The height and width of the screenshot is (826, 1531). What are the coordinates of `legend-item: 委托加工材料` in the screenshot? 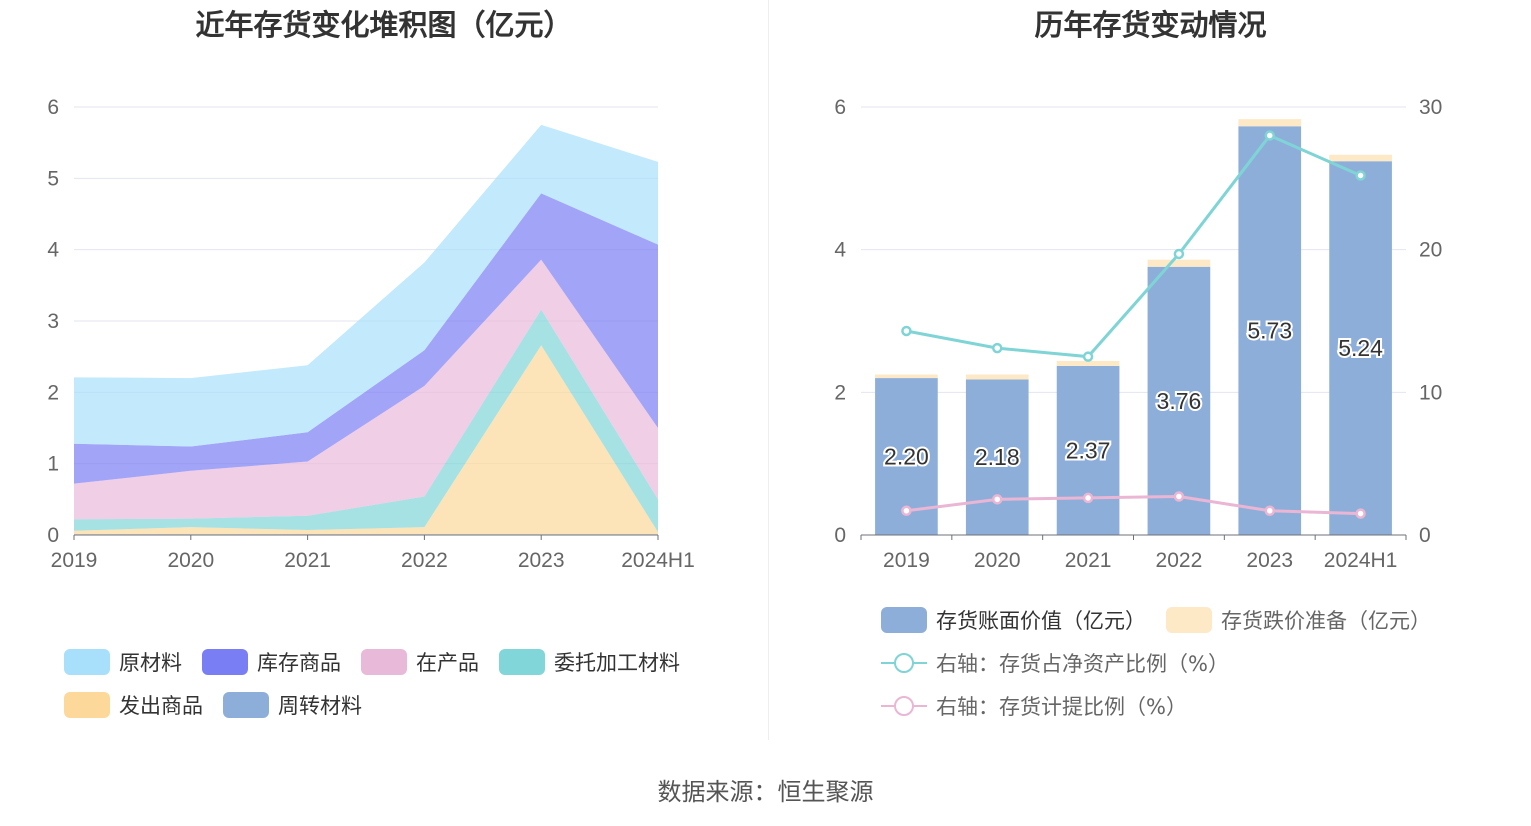 It's located at (589, 661).